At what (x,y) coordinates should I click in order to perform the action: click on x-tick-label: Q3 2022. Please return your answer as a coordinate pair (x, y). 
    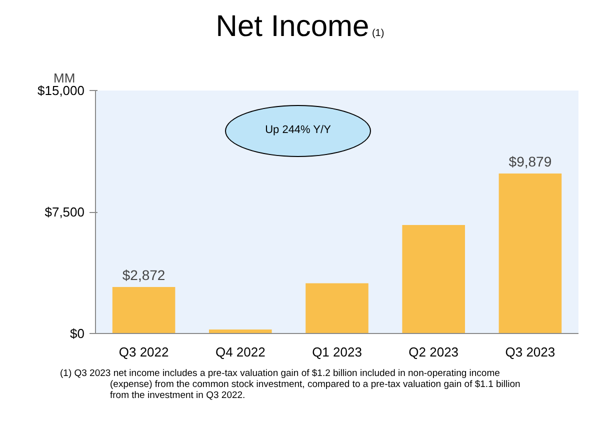
    Looking at the image, I should click on (143, 352).